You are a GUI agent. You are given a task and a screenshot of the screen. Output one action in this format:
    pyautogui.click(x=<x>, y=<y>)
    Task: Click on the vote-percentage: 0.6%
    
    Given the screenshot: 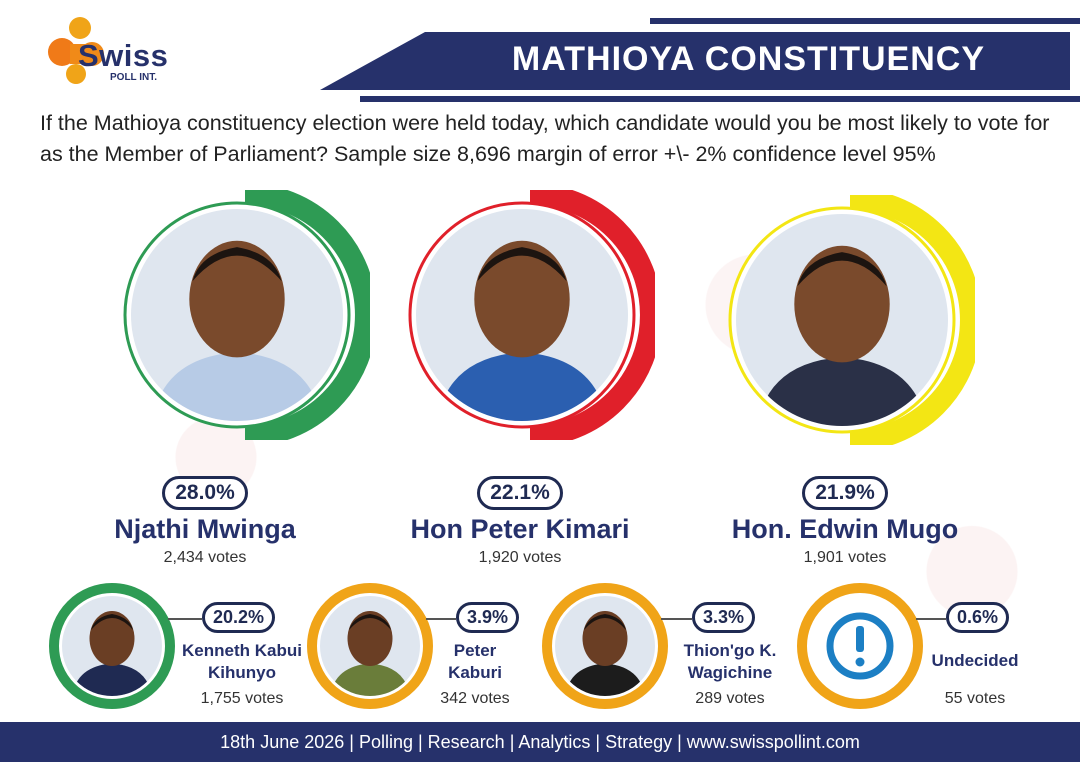 What is the action you would take?
    pyautogui.click(x=978, y=617)
    